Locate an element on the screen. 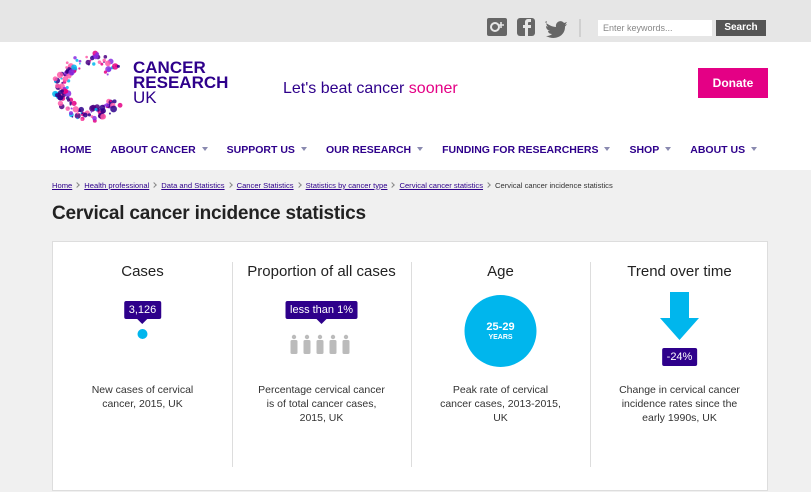  age-circle is located at coordinates (500, 331).